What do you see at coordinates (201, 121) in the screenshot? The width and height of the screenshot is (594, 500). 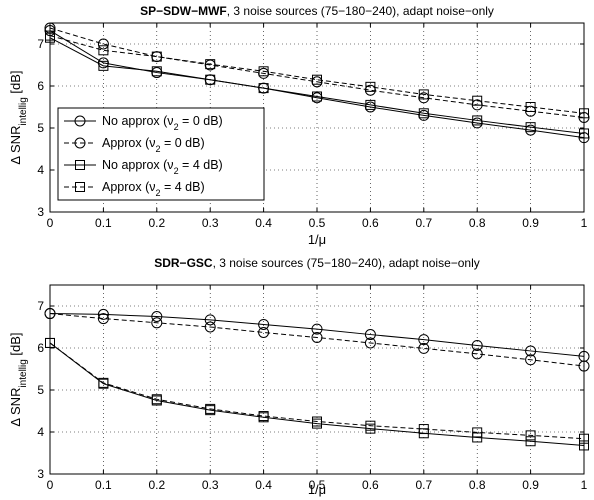 I see `legend-label-tail: = 0 dB)` at bounding box center [201, 121].